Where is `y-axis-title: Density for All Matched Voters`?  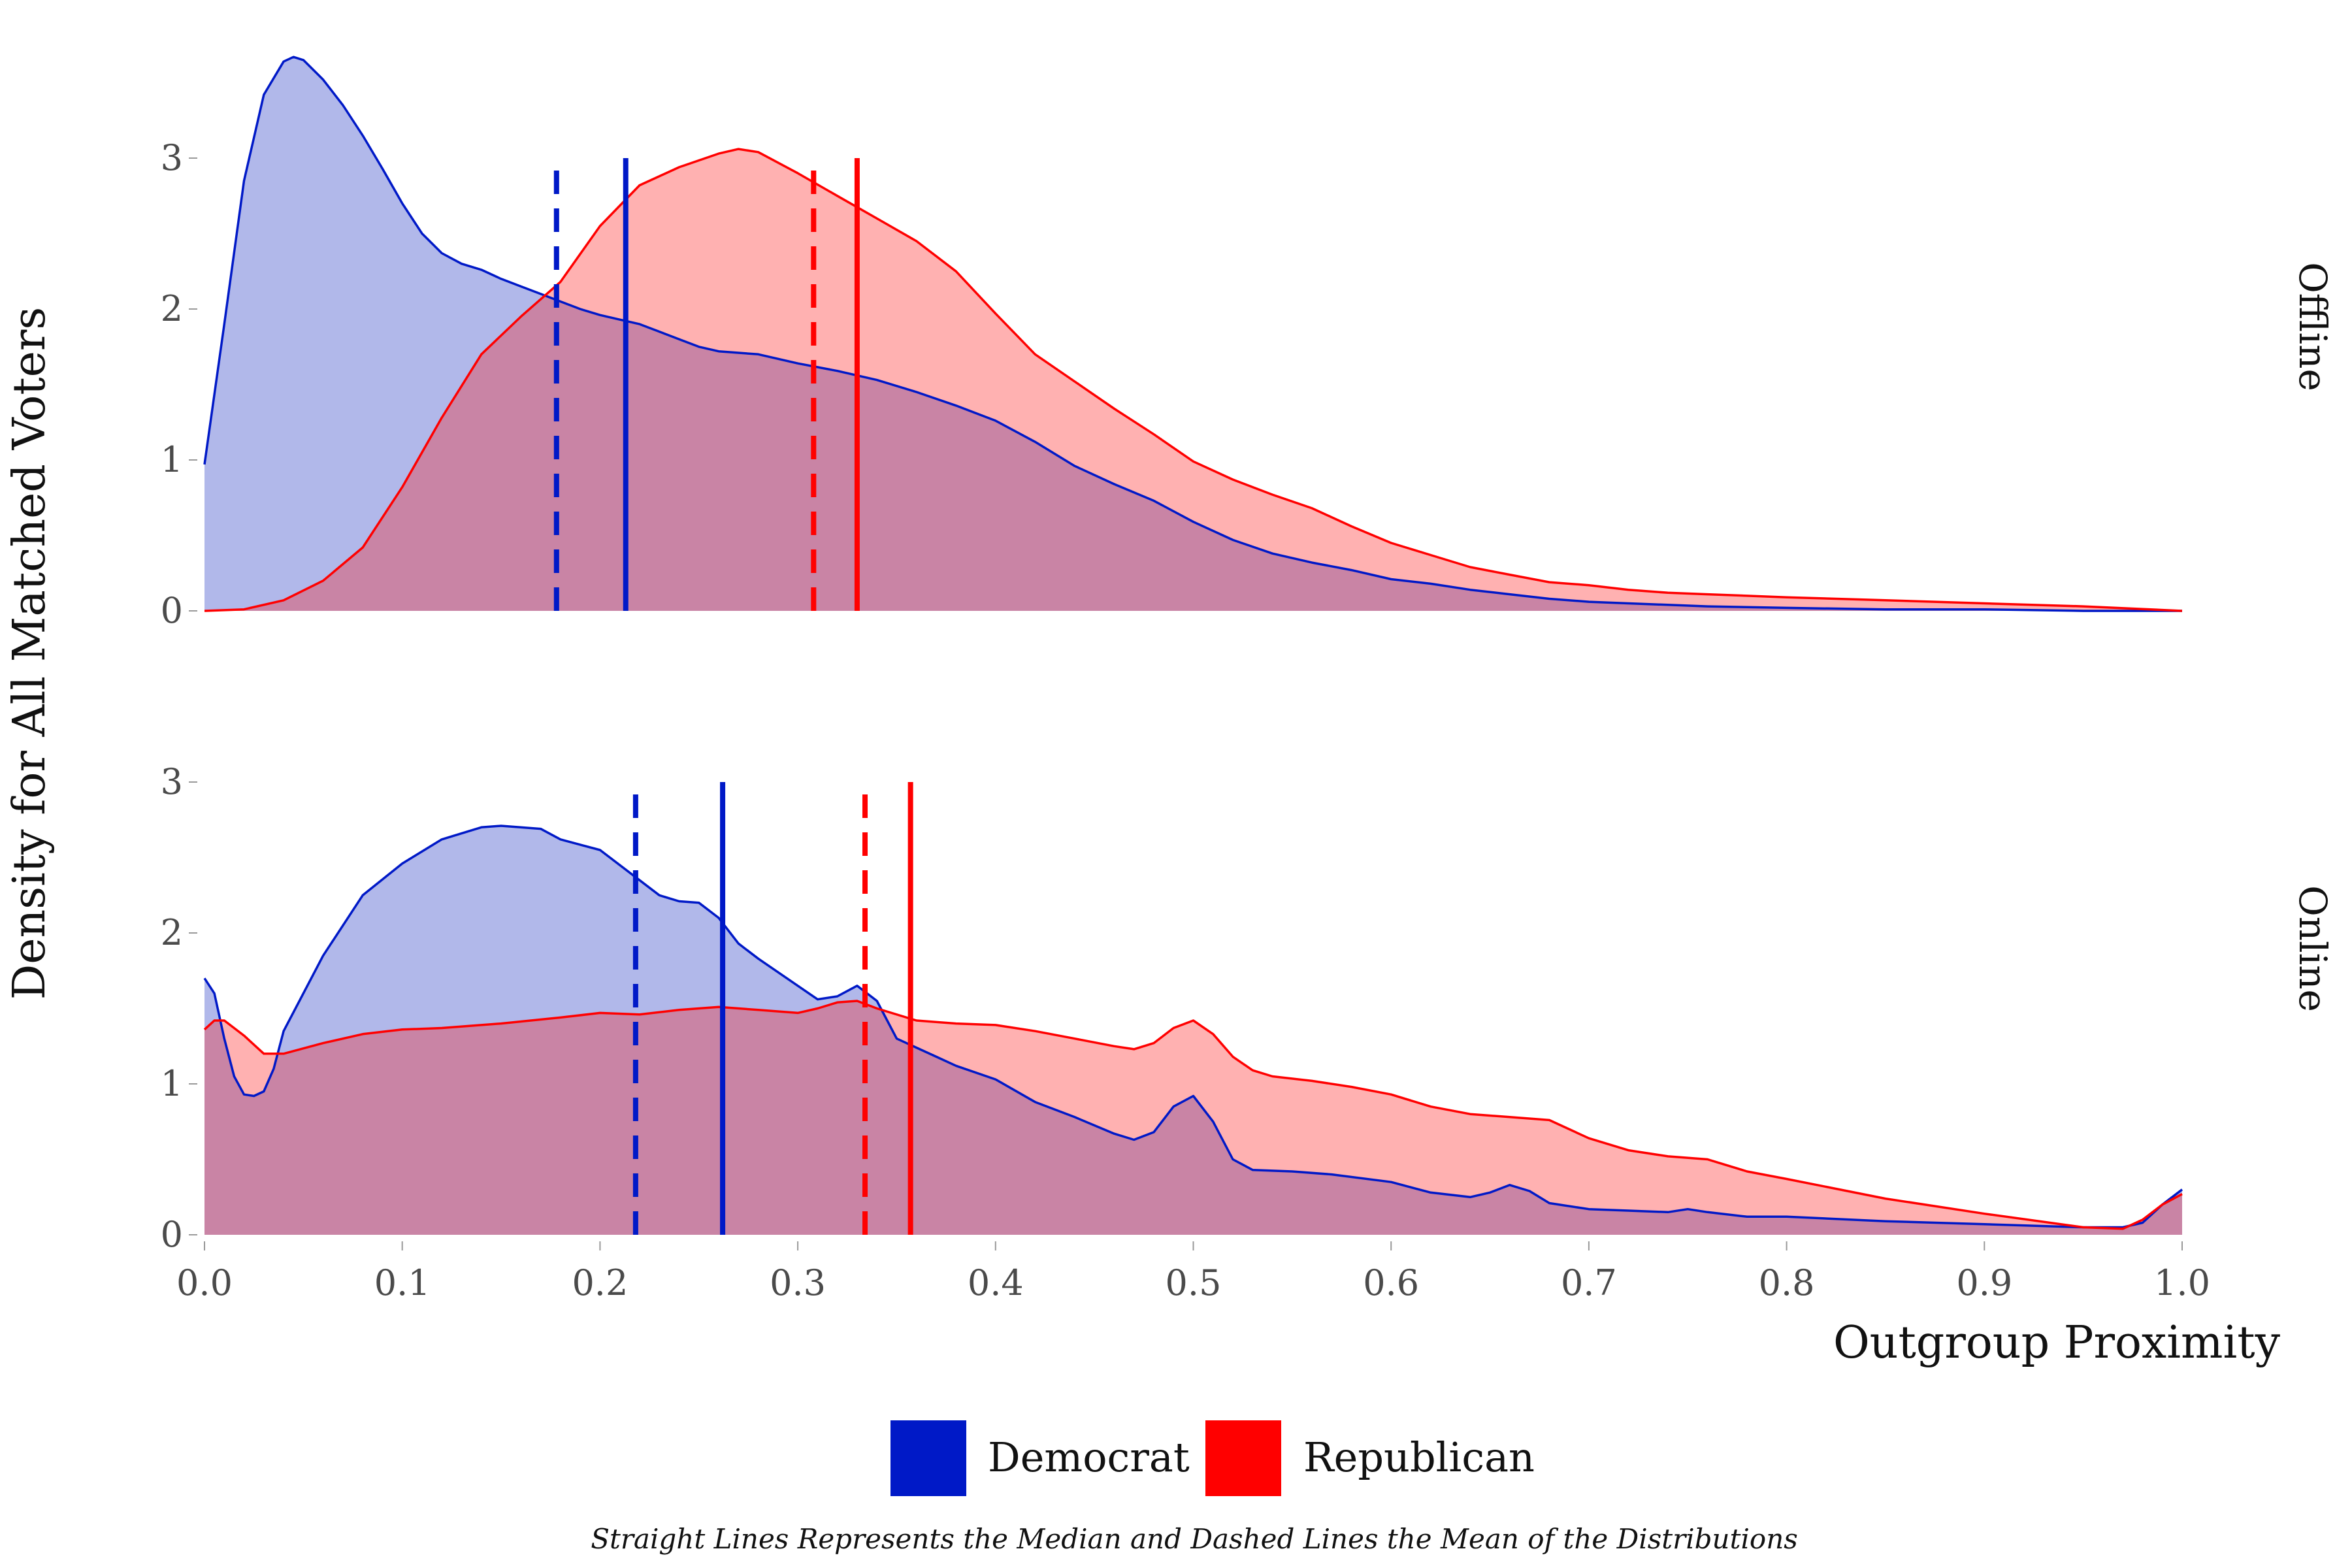
y-axis-title: Density for All Matched Voters is located at coordinates (30, 653).